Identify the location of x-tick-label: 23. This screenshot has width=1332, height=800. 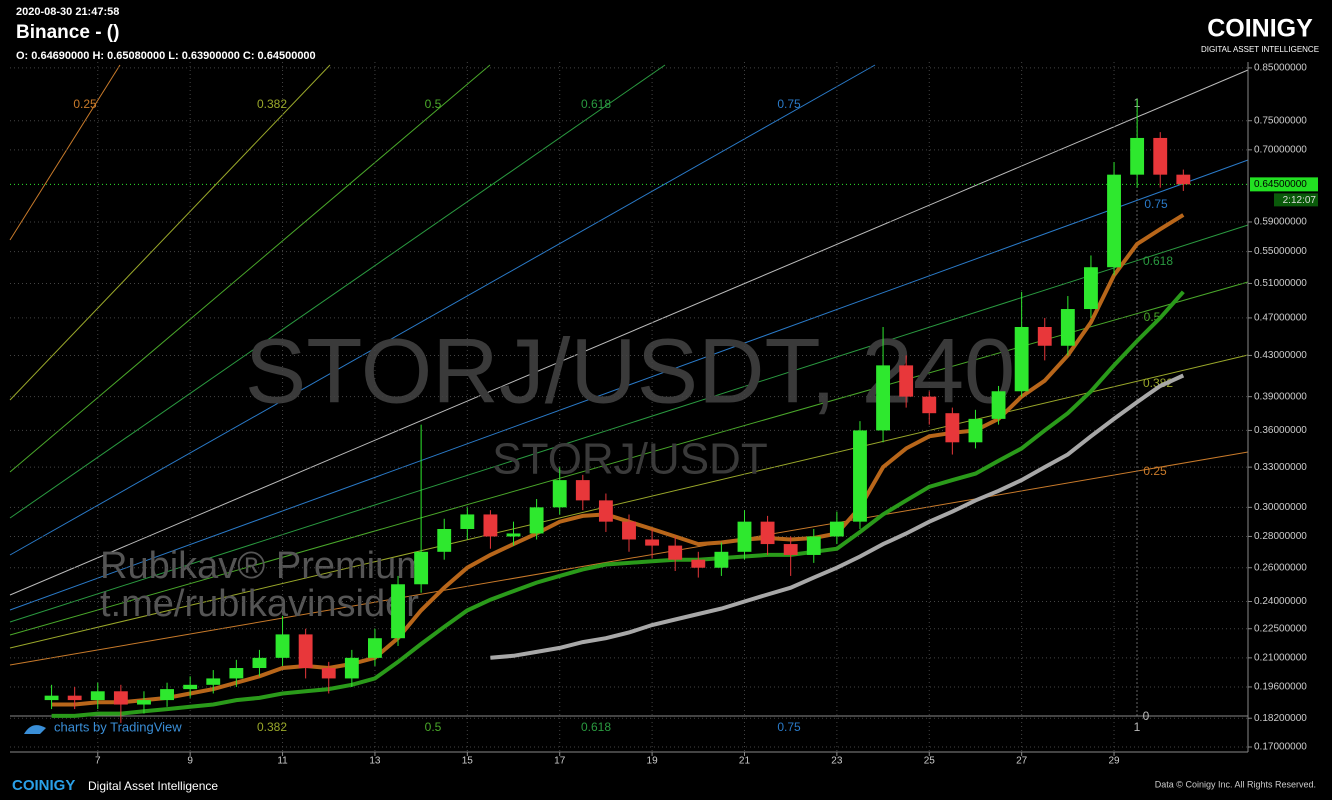
(837, 761).